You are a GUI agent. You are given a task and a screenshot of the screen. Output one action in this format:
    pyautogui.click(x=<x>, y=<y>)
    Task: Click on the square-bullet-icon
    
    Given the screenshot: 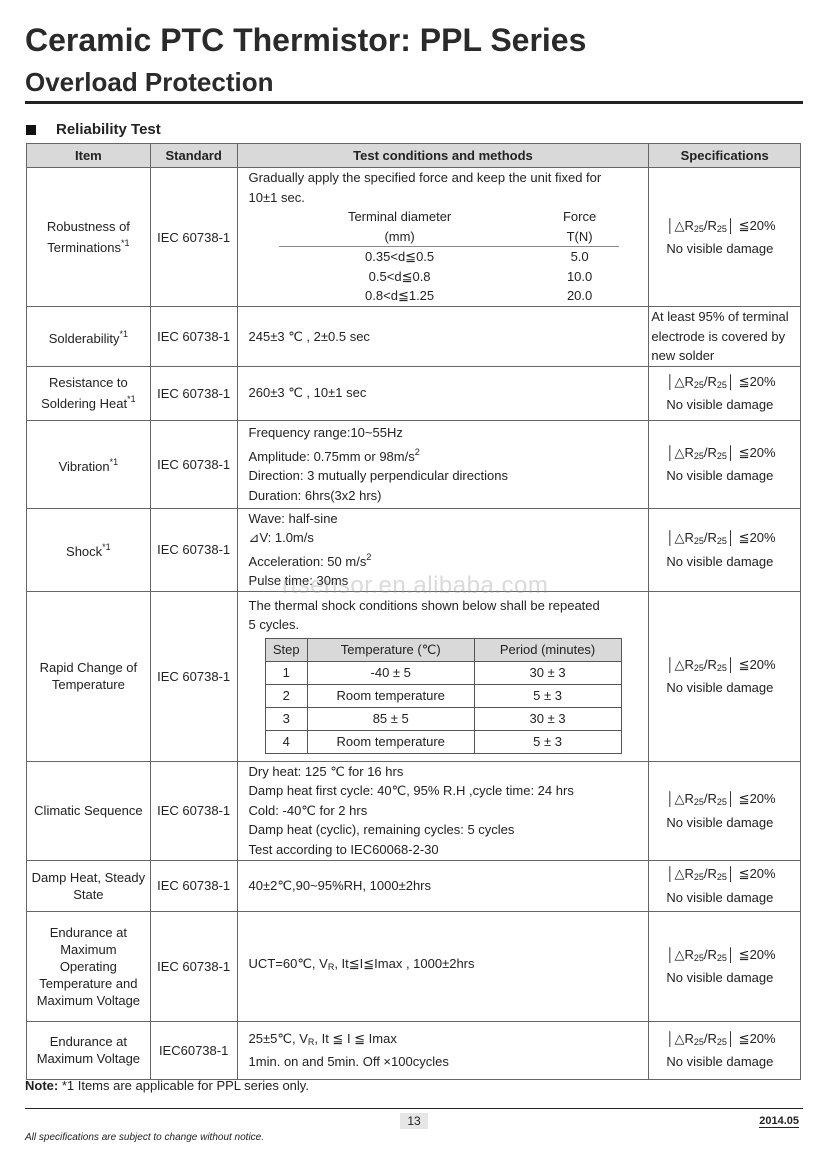 What is the action you would take?
    pyautogui.click(x=31, y=129)
    